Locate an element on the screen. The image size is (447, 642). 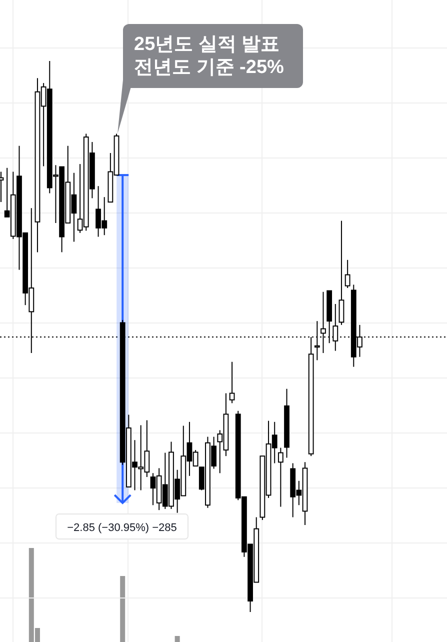
annotation: −2.85 (−30.95%) −285 is located at coordinates (122, 528).